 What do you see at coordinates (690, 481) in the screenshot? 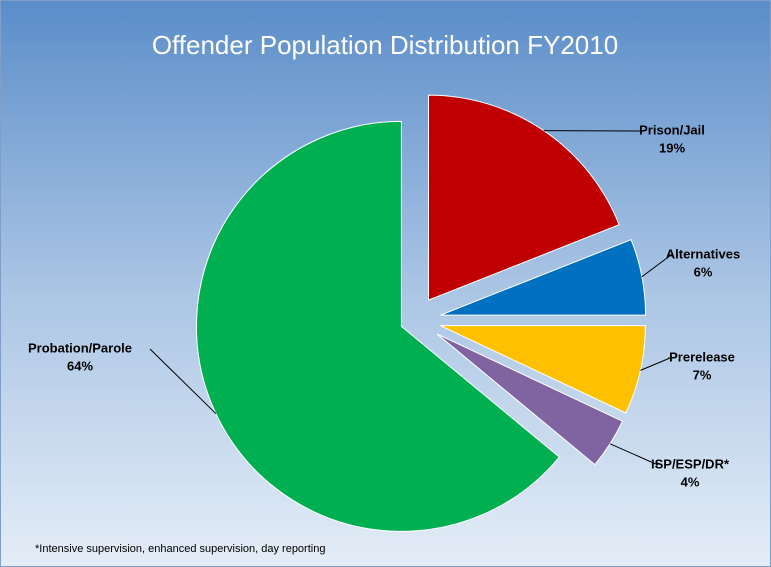
I see `slice-value-label: 4%` at bounding box center [690, 481].